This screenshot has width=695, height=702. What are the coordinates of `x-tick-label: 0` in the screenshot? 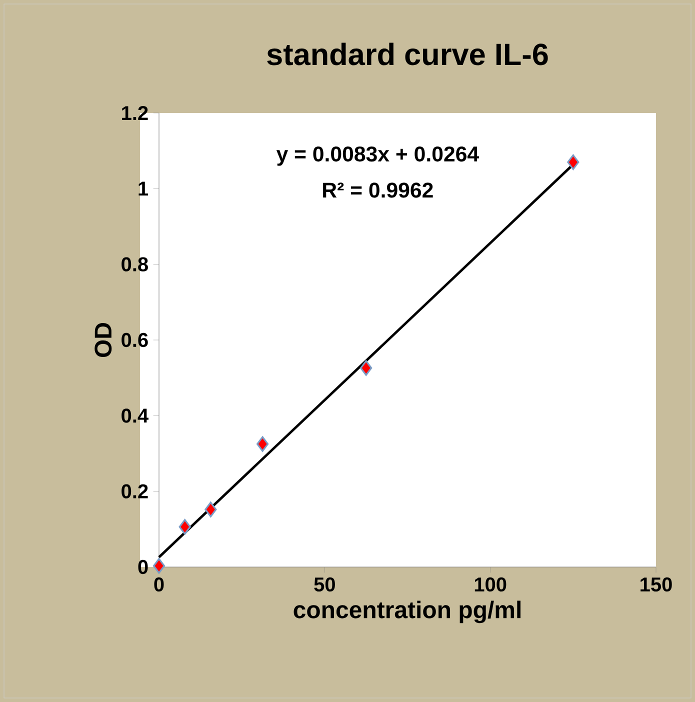 It's located at (159, 584).